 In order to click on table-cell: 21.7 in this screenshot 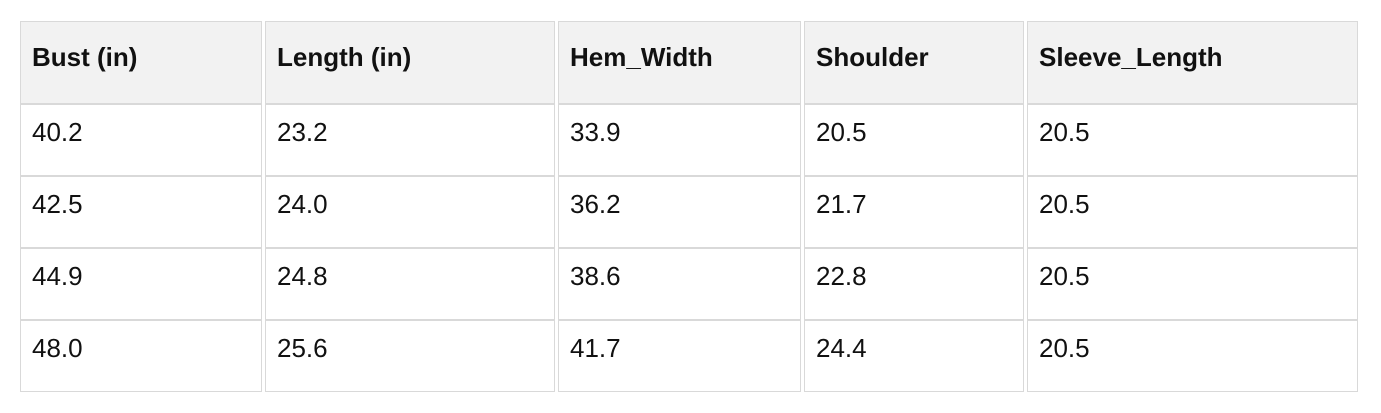, I will do `click(914, 212)`.